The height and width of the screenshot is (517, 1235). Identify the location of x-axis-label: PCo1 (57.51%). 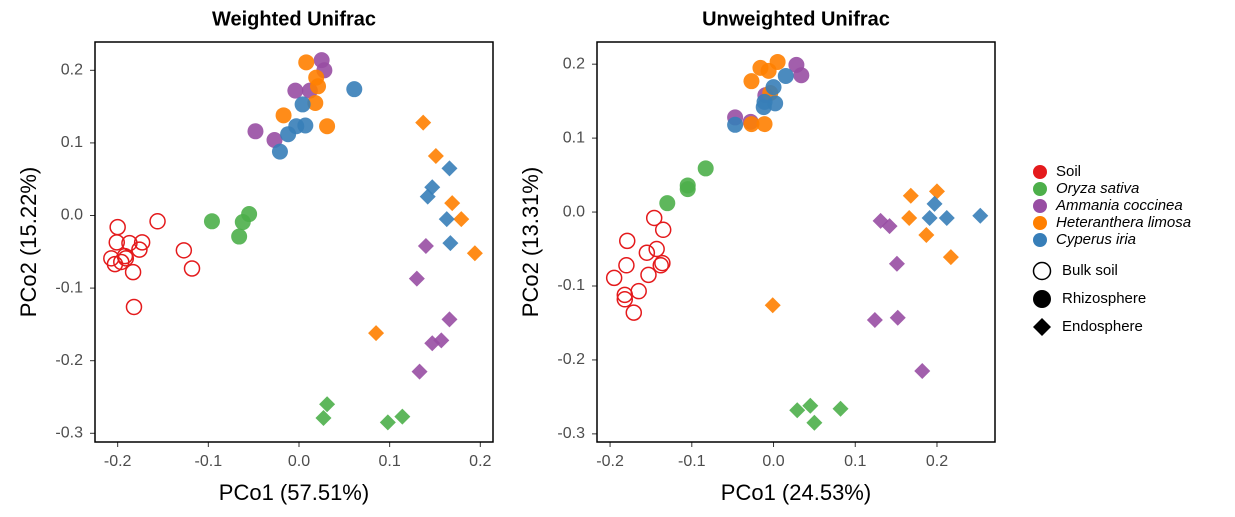
(294, 492).